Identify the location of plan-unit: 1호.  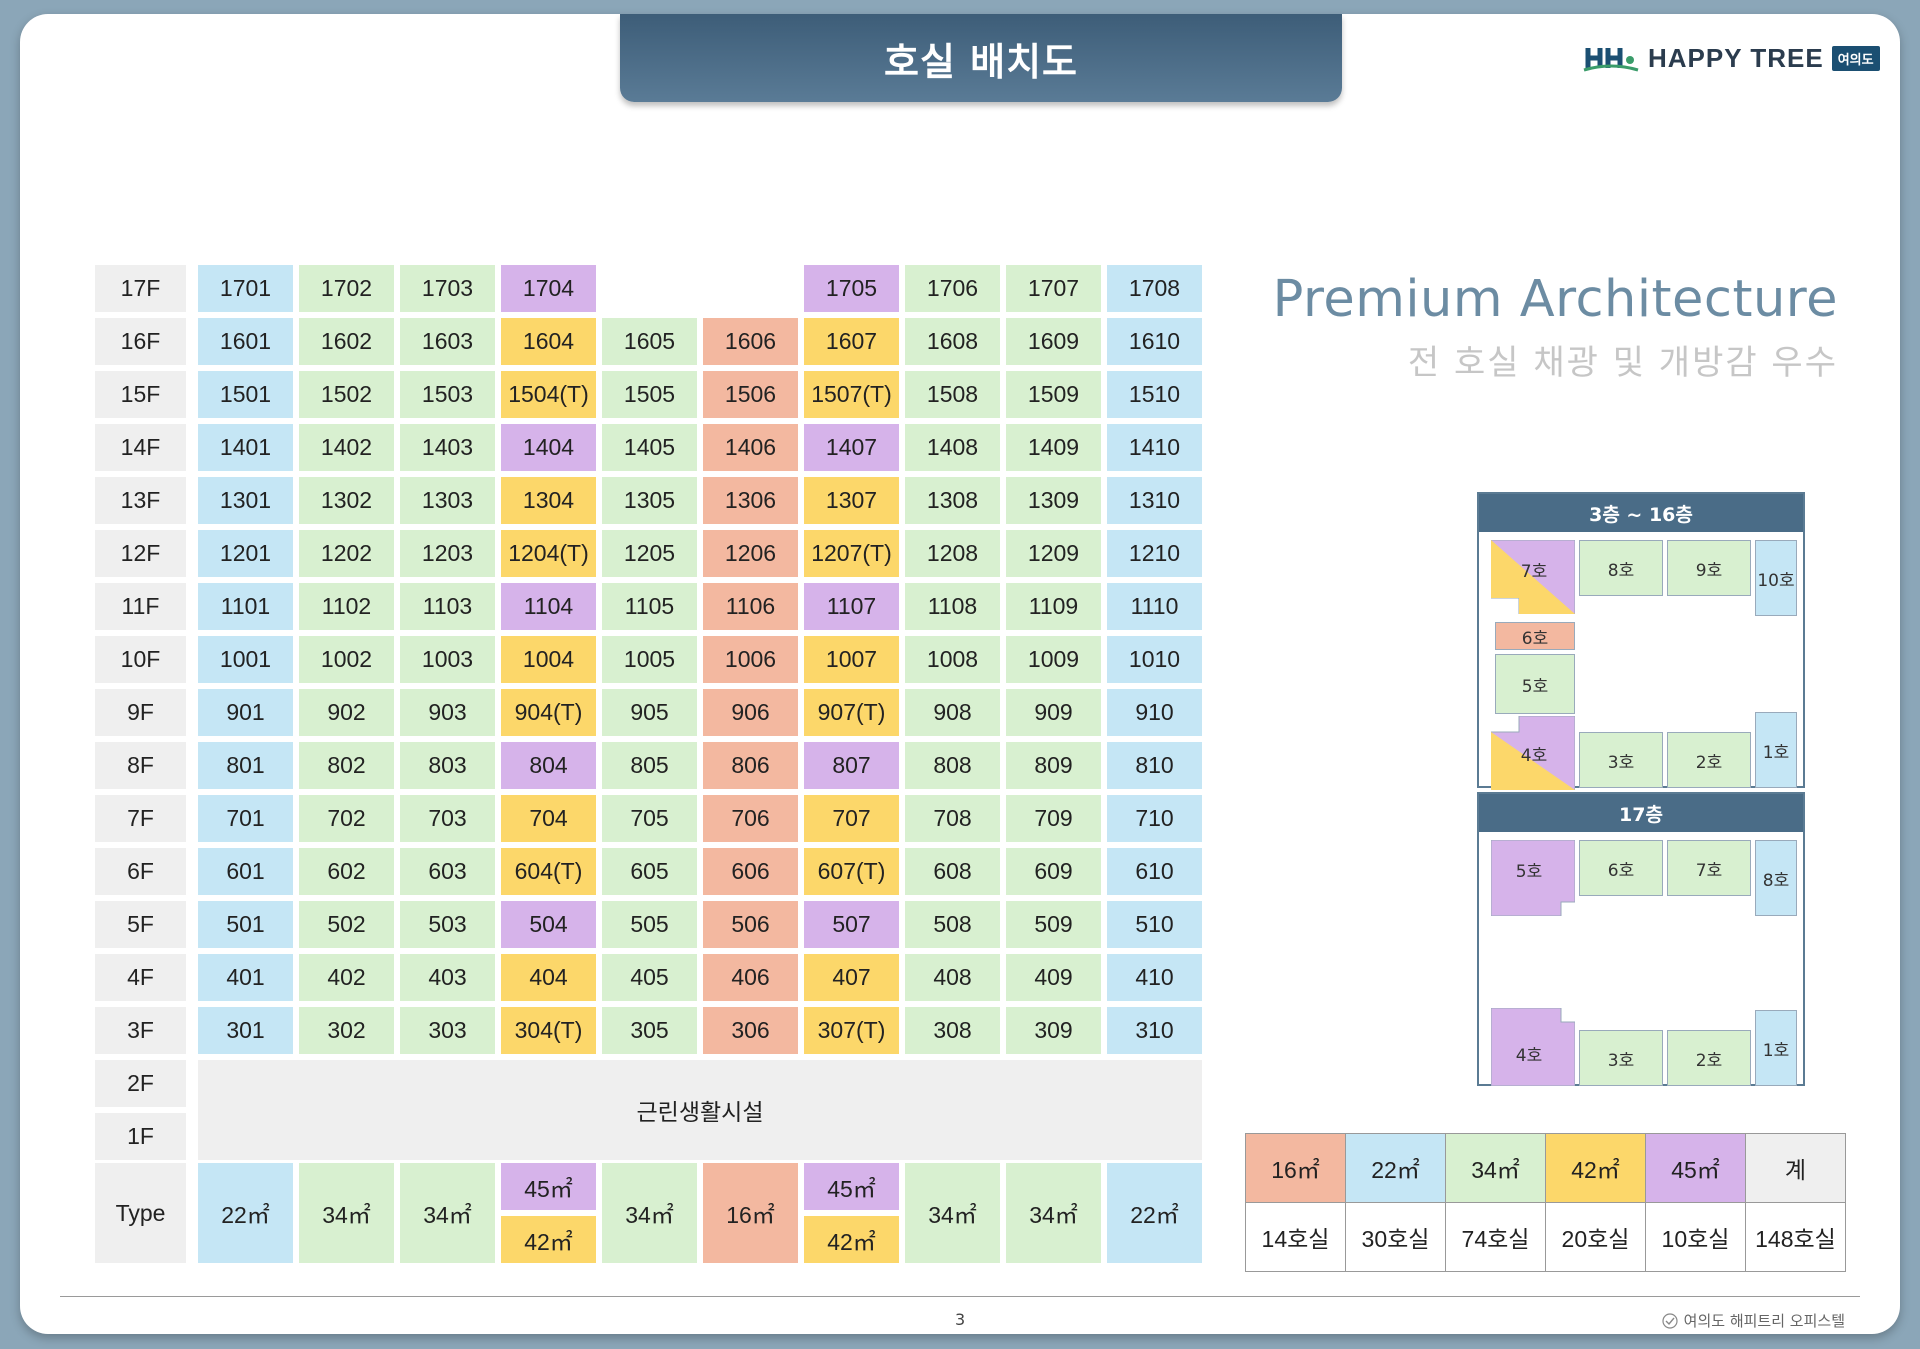
(1776, 1048).